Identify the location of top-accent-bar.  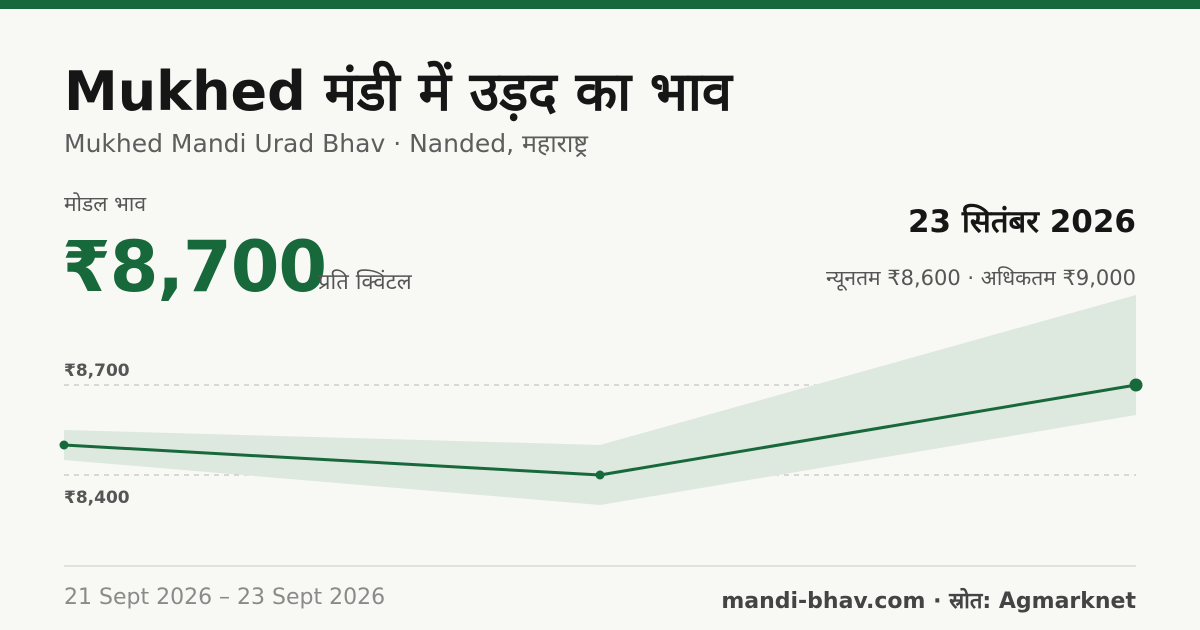
(600, 4).